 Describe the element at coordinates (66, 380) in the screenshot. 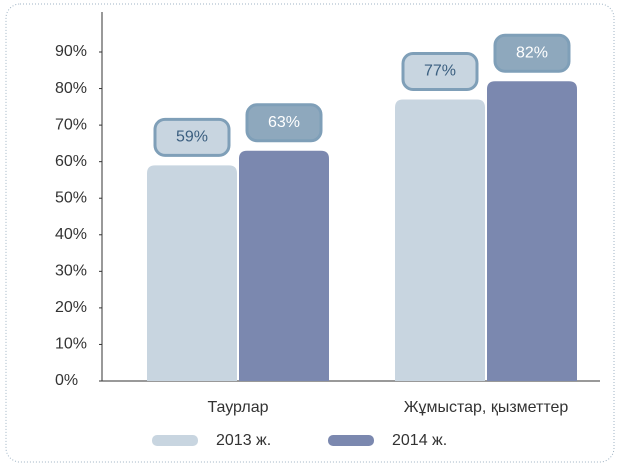

I see `y-tick-label: 0%` at that location.